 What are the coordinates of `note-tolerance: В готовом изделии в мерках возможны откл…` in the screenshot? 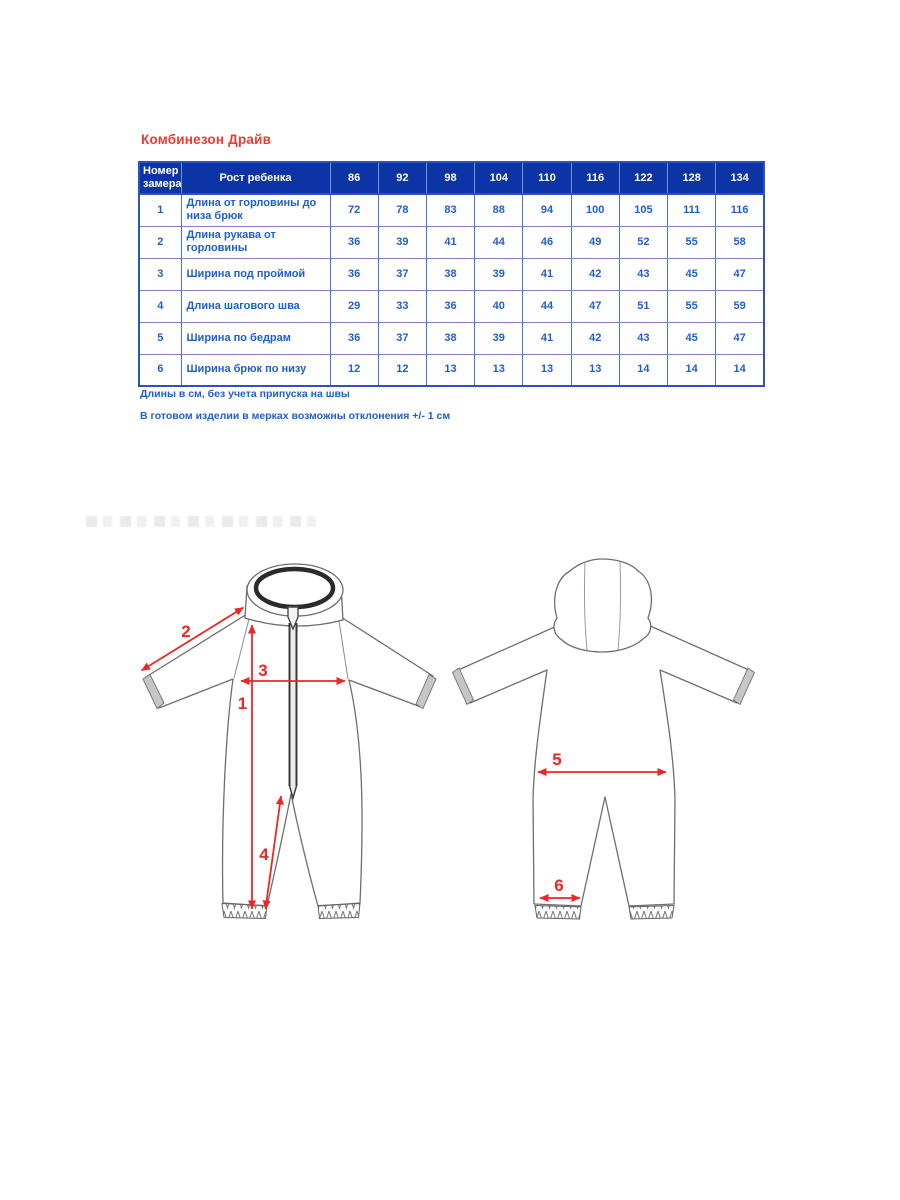 It's located at (295, 416).